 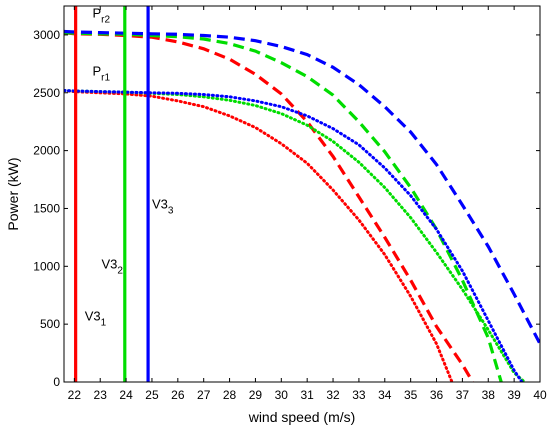 I want to click on x-tick-label: 31, so click(x=307, y=395).